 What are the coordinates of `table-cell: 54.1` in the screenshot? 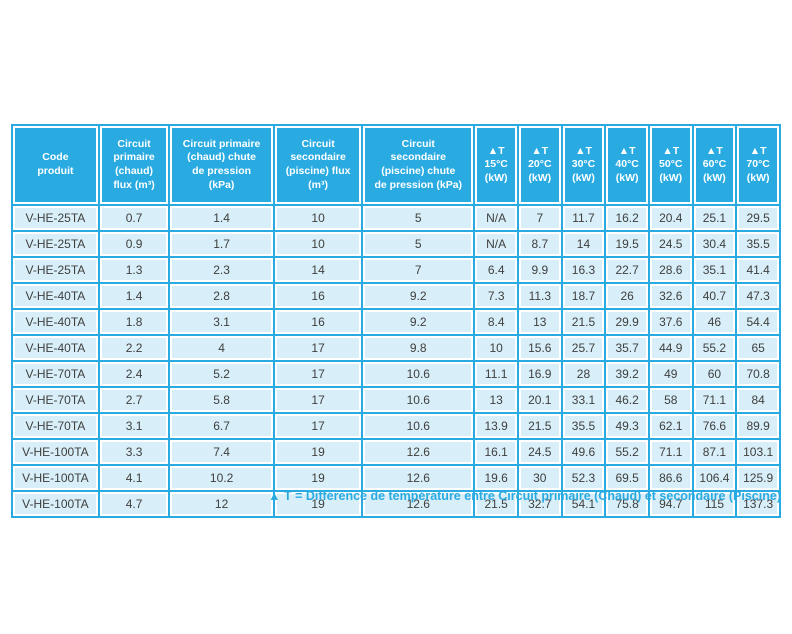 It's located at (583, 504).